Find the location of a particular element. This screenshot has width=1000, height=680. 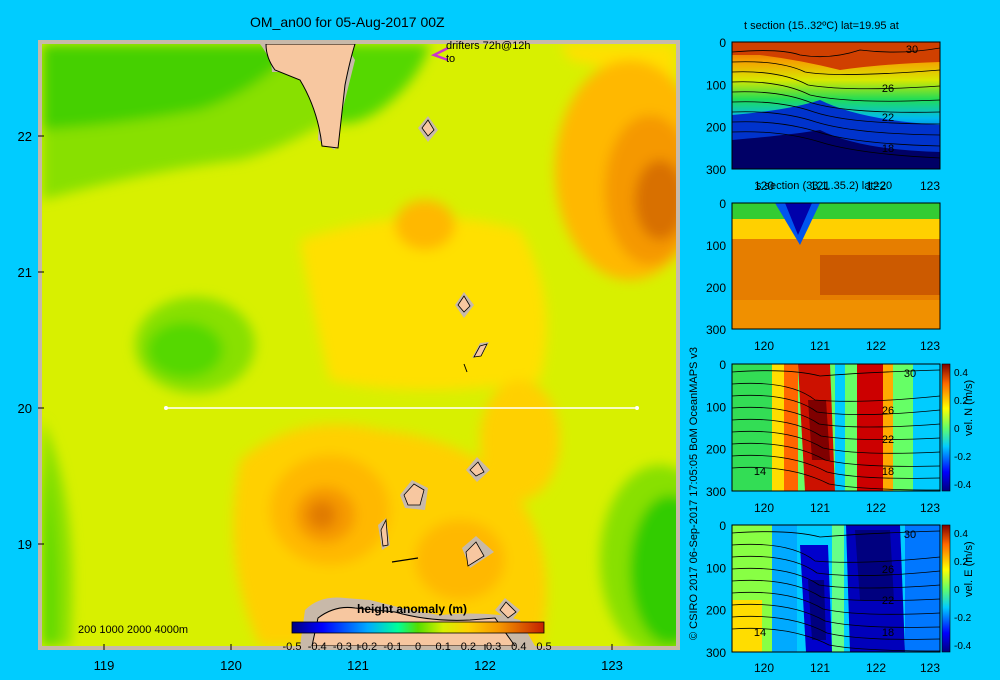

t-contour-label: 26 is located at coordinates (888, 89).